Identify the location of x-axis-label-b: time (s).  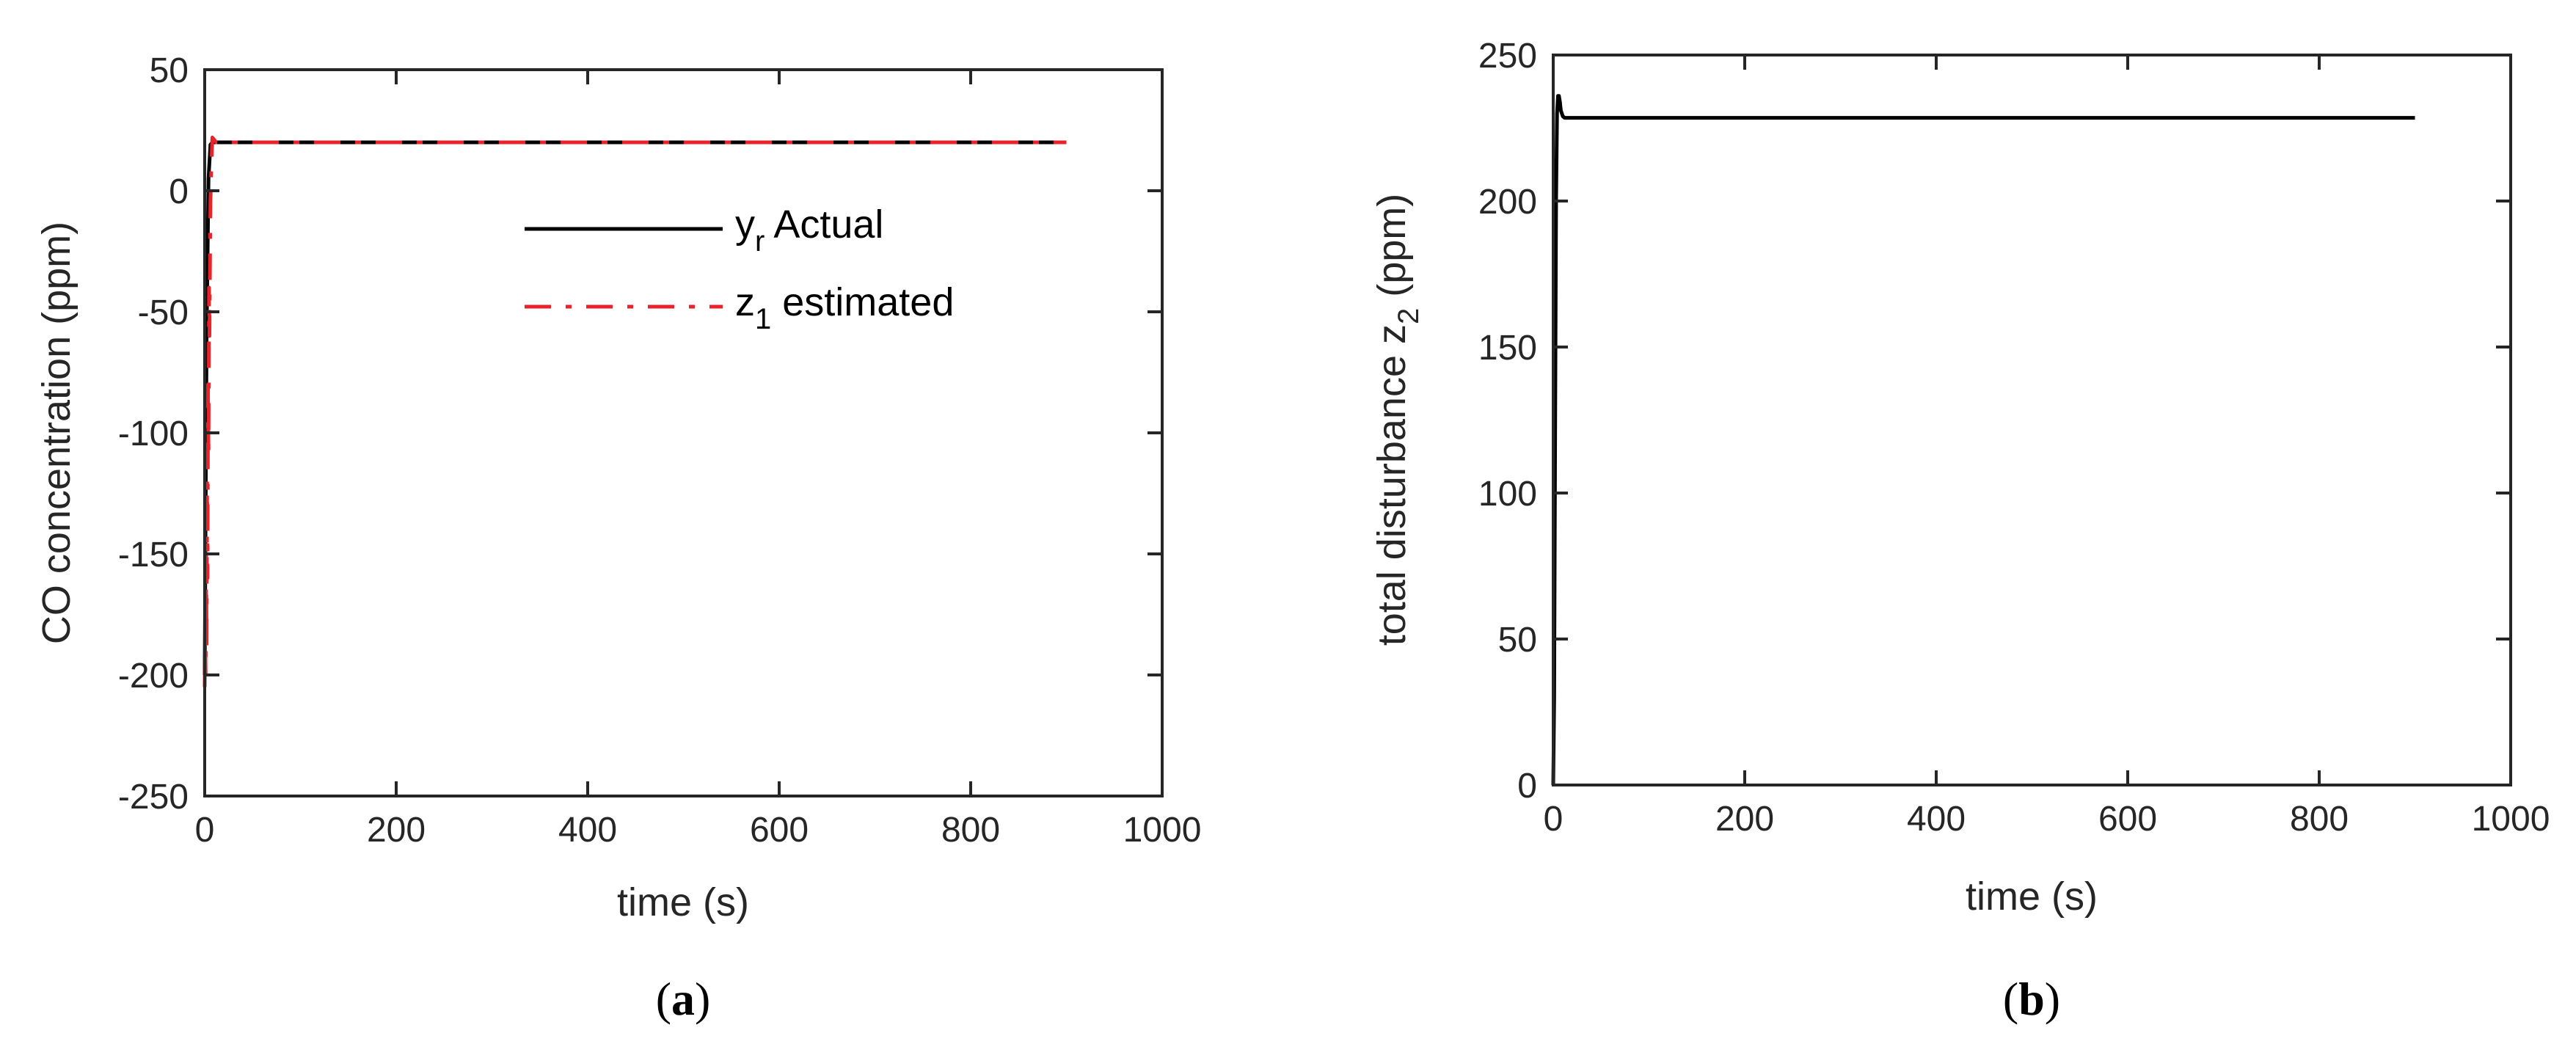
(2032, 897).